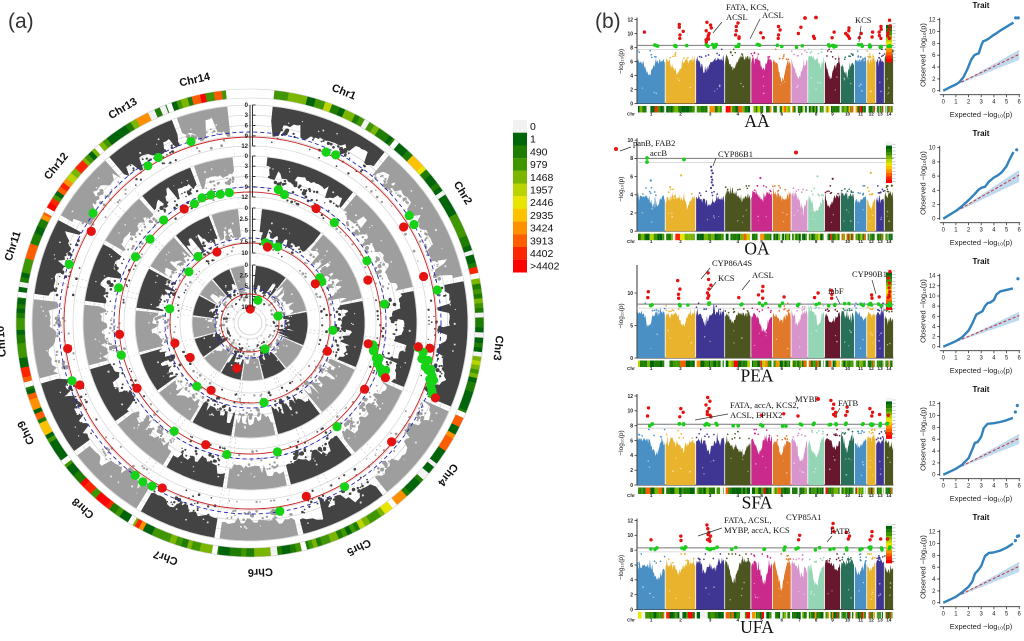 The image size is (1024, 641). What do you see at coordinates (757, 530) in the screenshot?
I see `svg-text: MYBP, accA, KCS` at bounding box center [757, 530].